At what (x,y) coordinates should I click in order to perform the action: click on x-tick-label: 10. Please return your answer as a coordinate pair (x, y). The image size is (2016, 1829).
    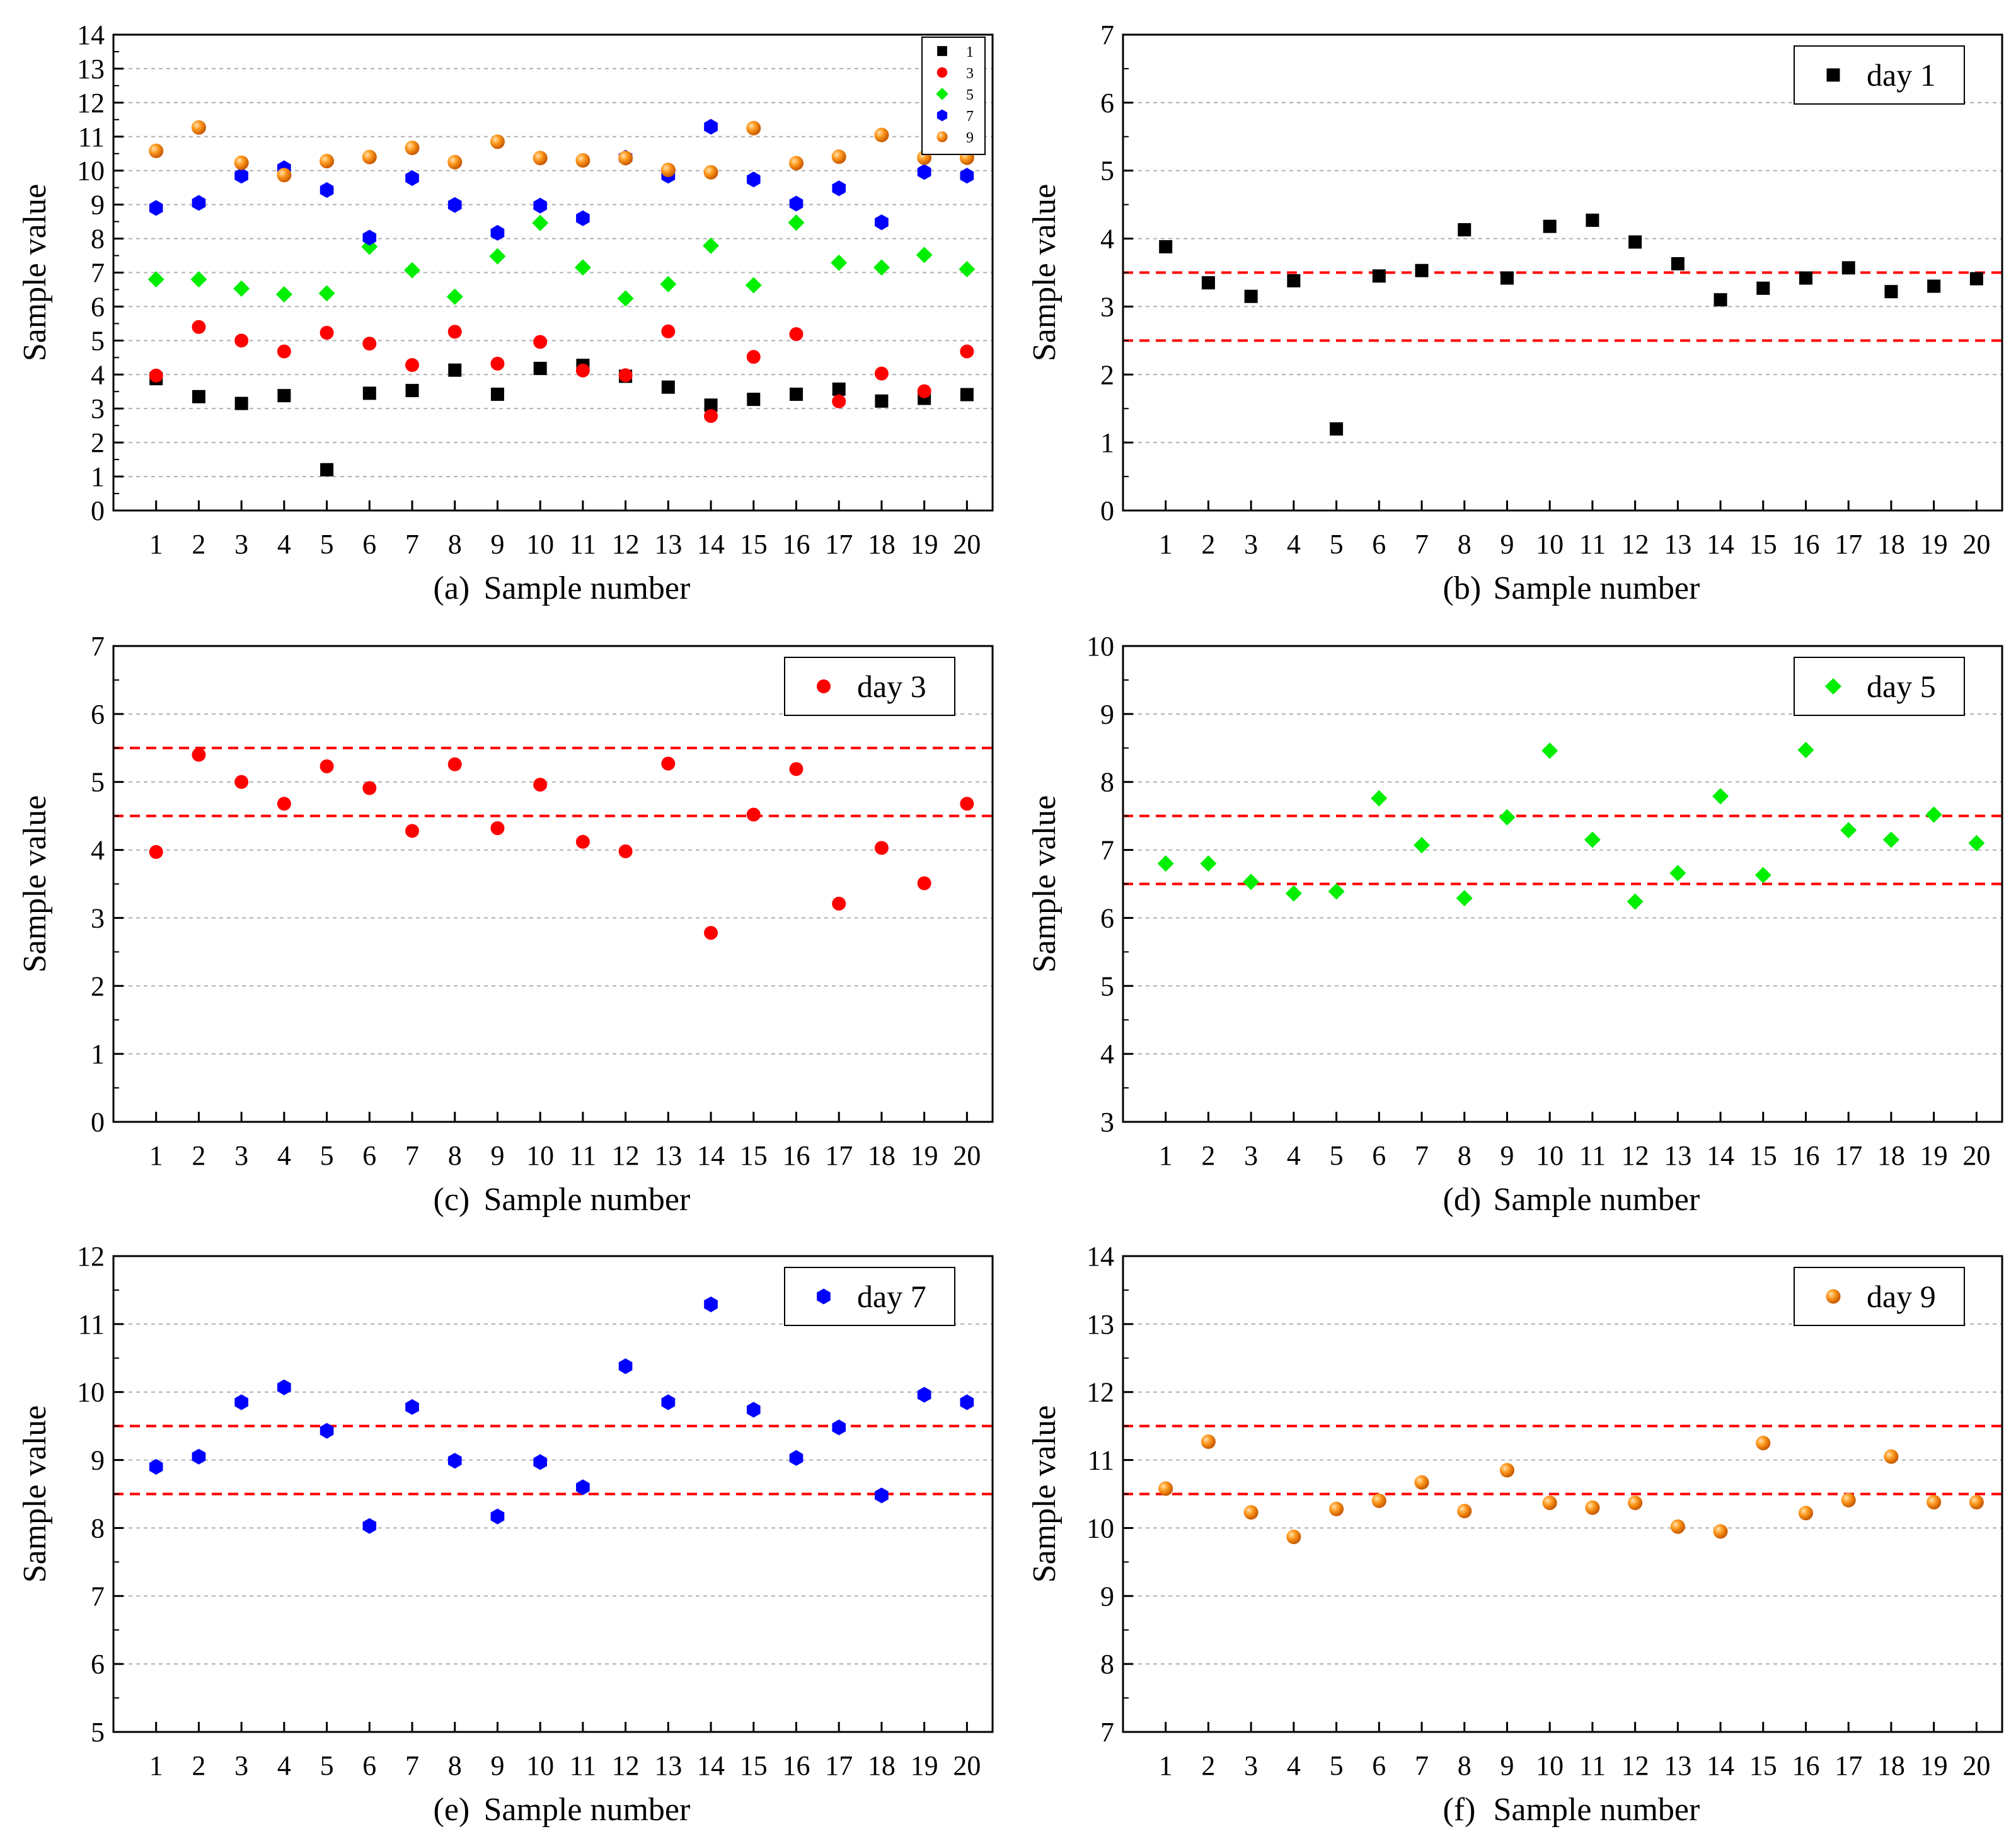
    Looking at the image, I should click on (540, 544).